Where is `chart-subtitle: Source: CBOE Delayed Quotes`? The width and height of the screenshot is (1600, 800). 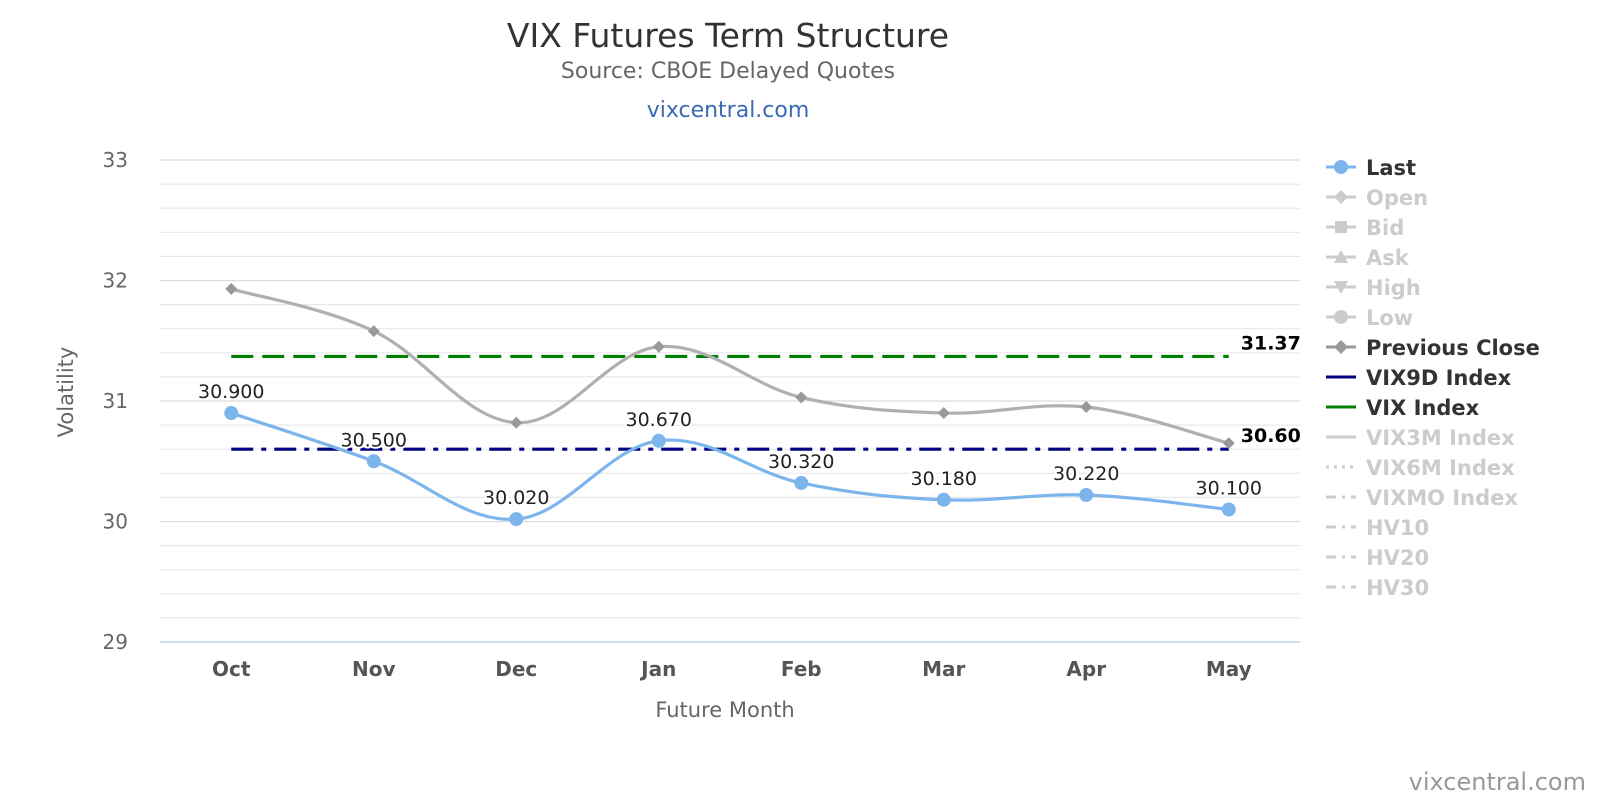 chart-subtitle: Source: CBOE Delayed Quotes is located at coordinates (728, 71).